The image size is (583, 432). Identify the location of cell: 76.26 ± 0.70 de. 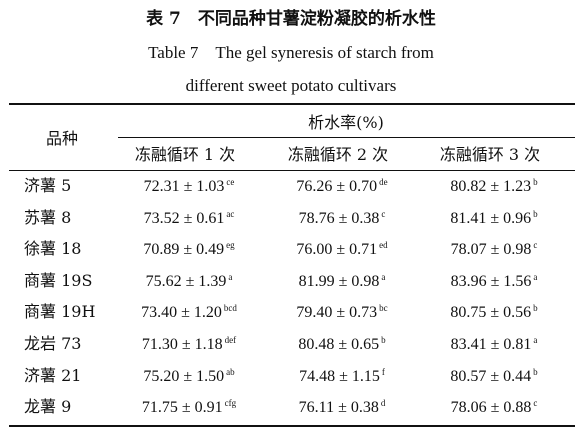
(341, 186).